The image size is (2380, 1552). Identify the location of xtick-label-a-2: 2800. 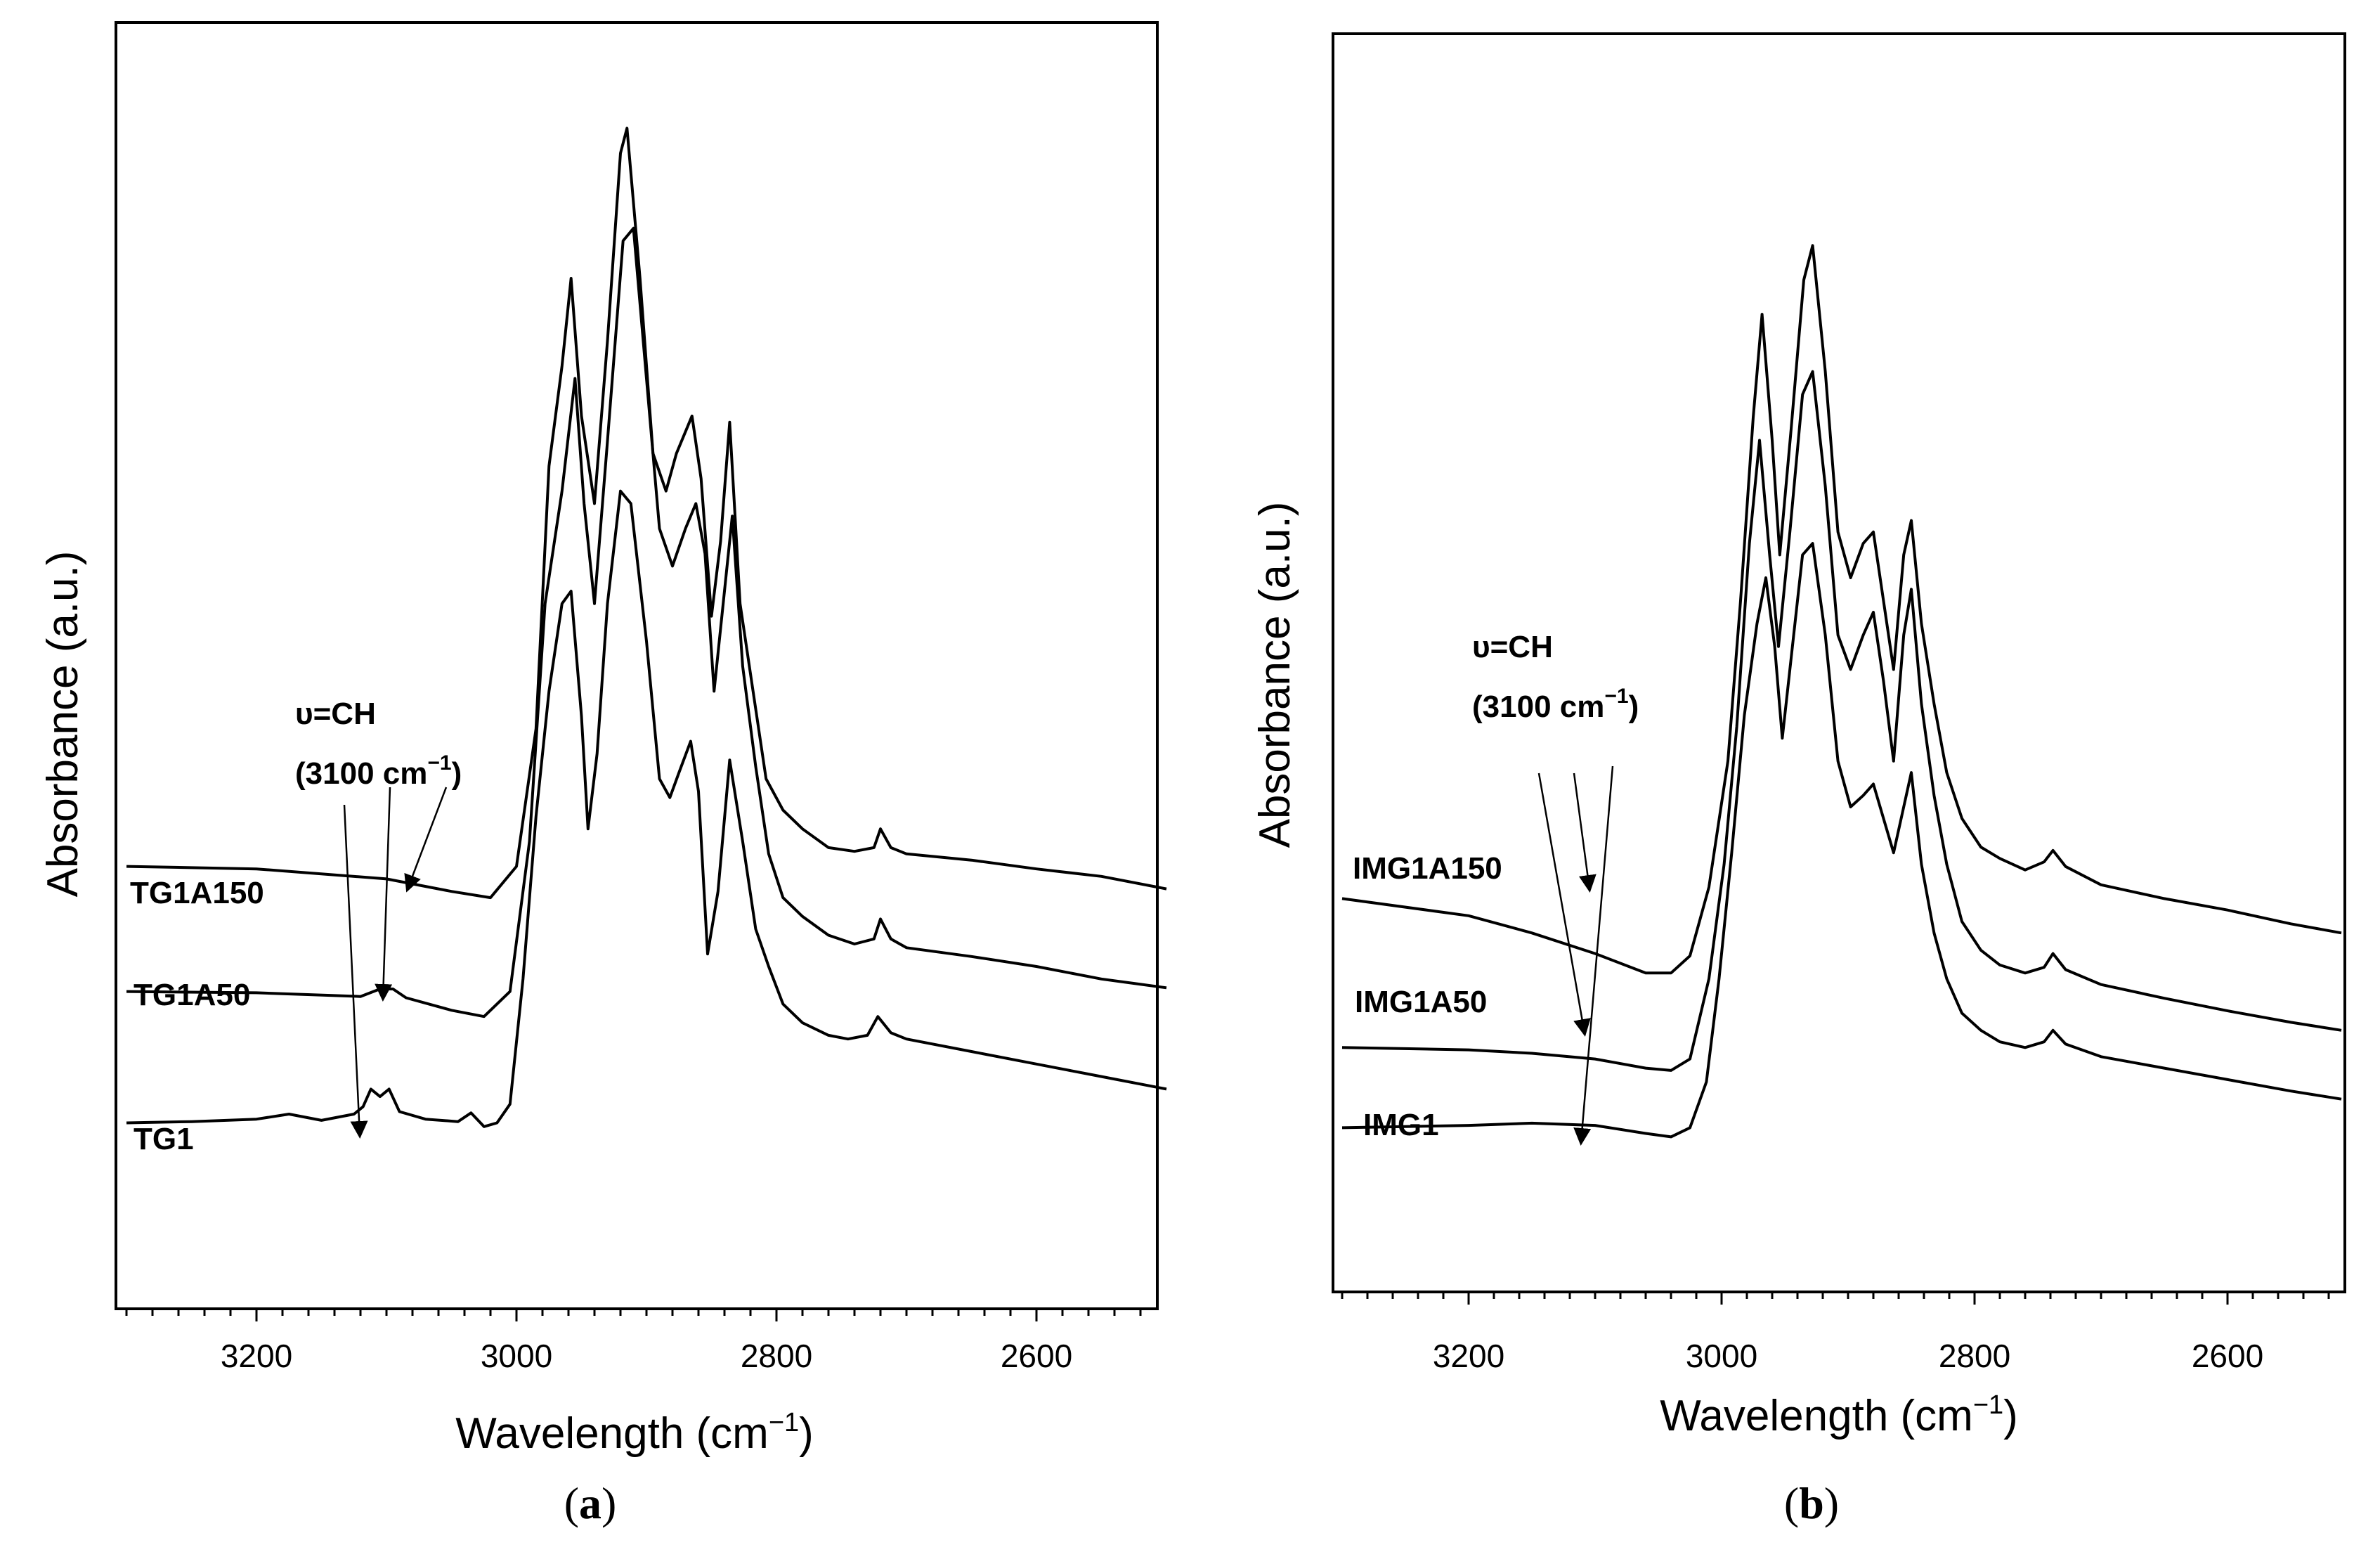
(776, 1356).